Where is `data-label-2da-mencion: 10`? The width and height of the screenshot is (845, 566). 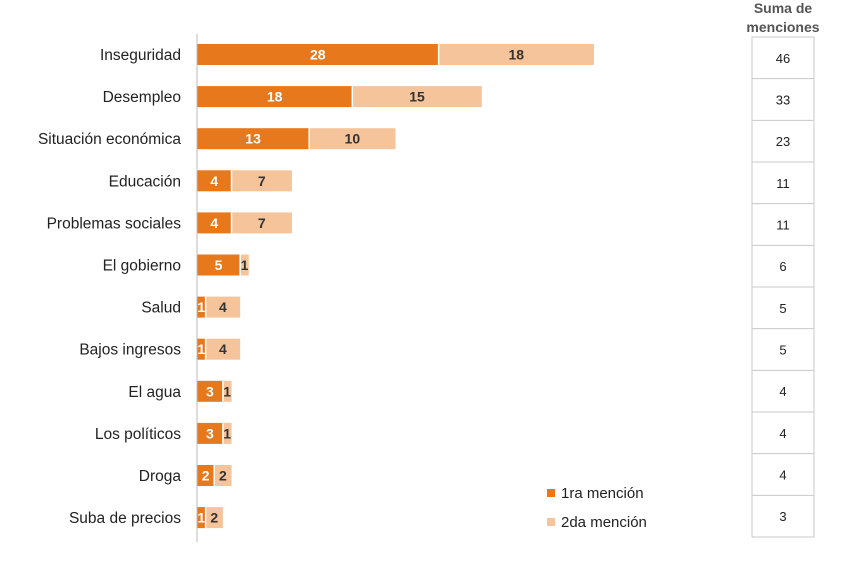 data-label-2da-mencion: 10 is located at coordinates (353, 139).